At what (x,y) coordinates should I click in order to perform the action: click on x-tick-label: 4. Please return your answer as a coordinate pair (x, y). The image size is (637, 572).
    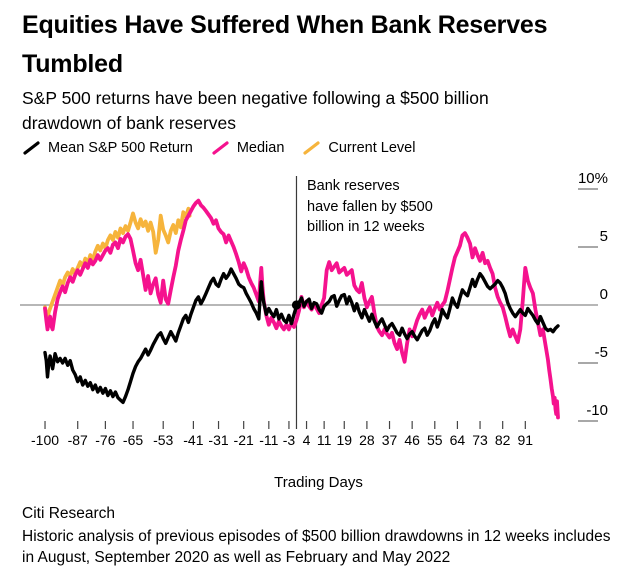
    Looking at the image, I should click on (307, 440).